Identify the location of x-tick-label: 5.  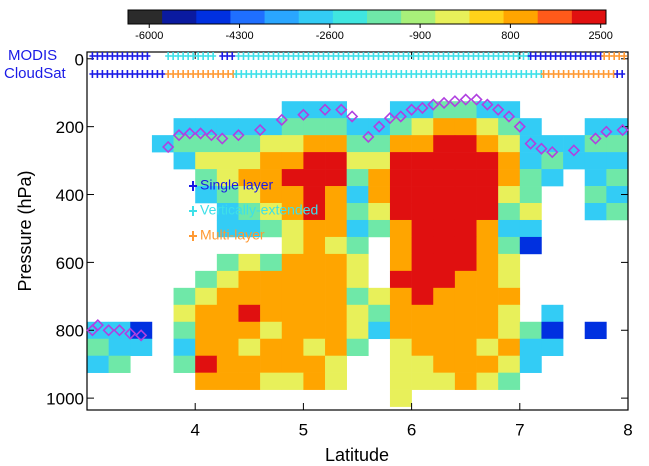
(303, 429).